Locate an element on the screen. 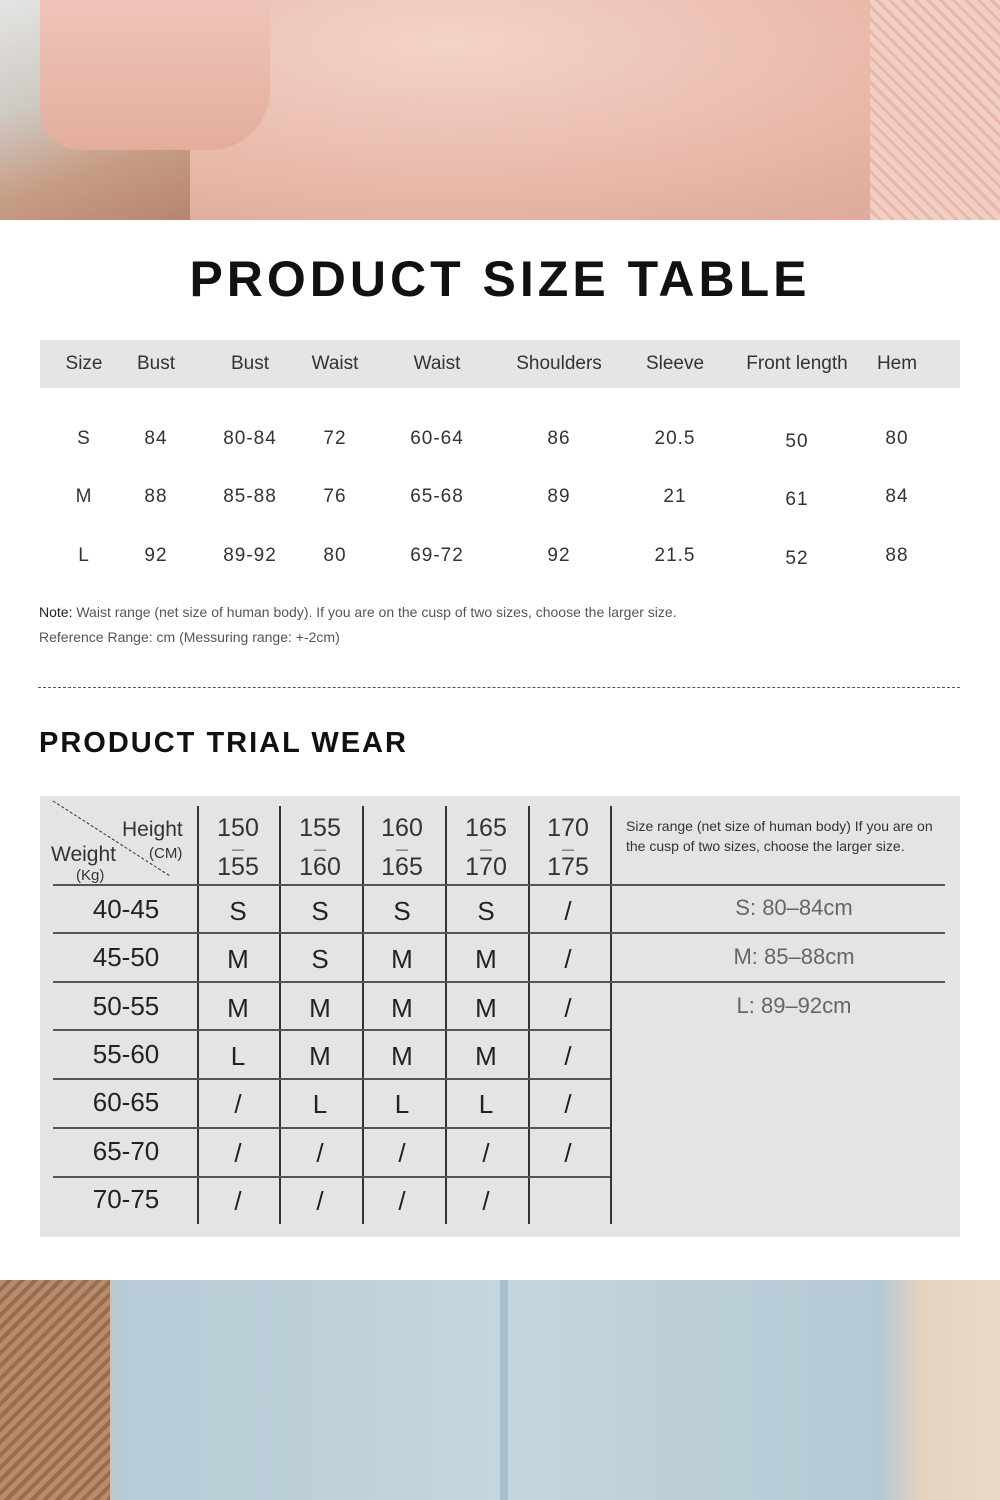 This screenshot has width=1000, height=1500. corner-height-unit: (CM) is located at coordinates (166, 853).